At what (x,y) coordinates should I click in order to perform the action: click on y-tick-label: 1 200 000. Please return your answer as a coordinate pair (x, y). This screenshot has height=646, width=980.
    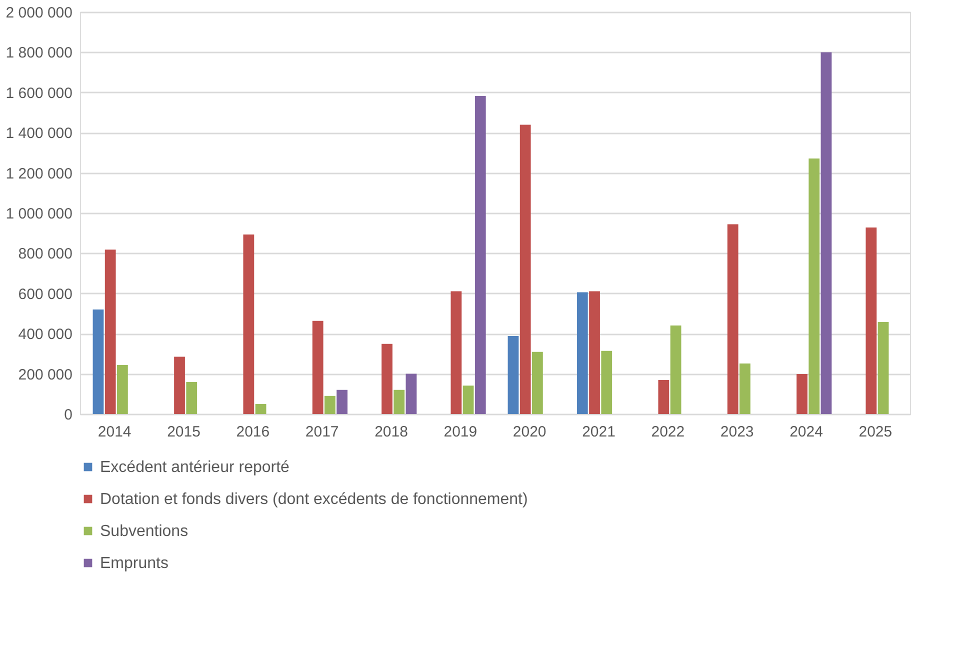
    Looking at the image, I should click on (39, 173).